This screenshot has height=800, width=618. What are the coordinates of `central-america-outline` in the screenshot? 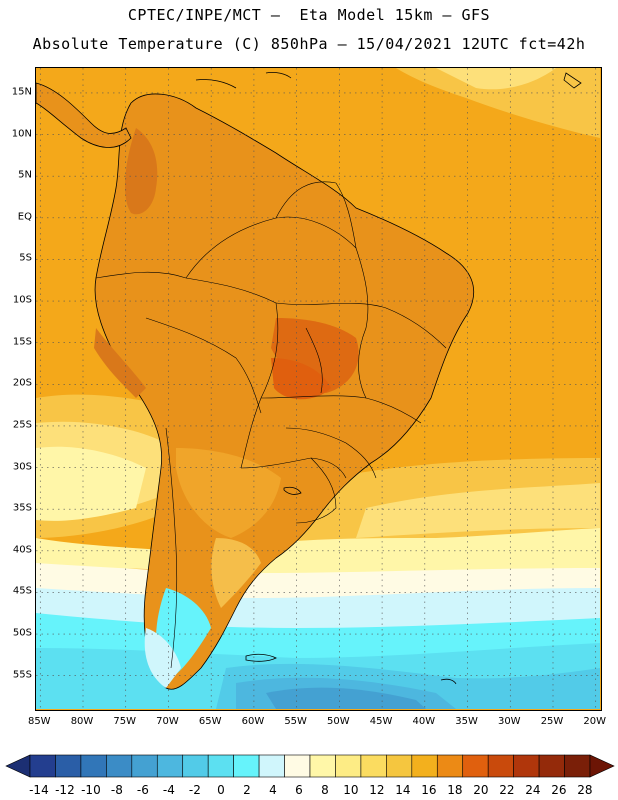 It's located at (84, 115).